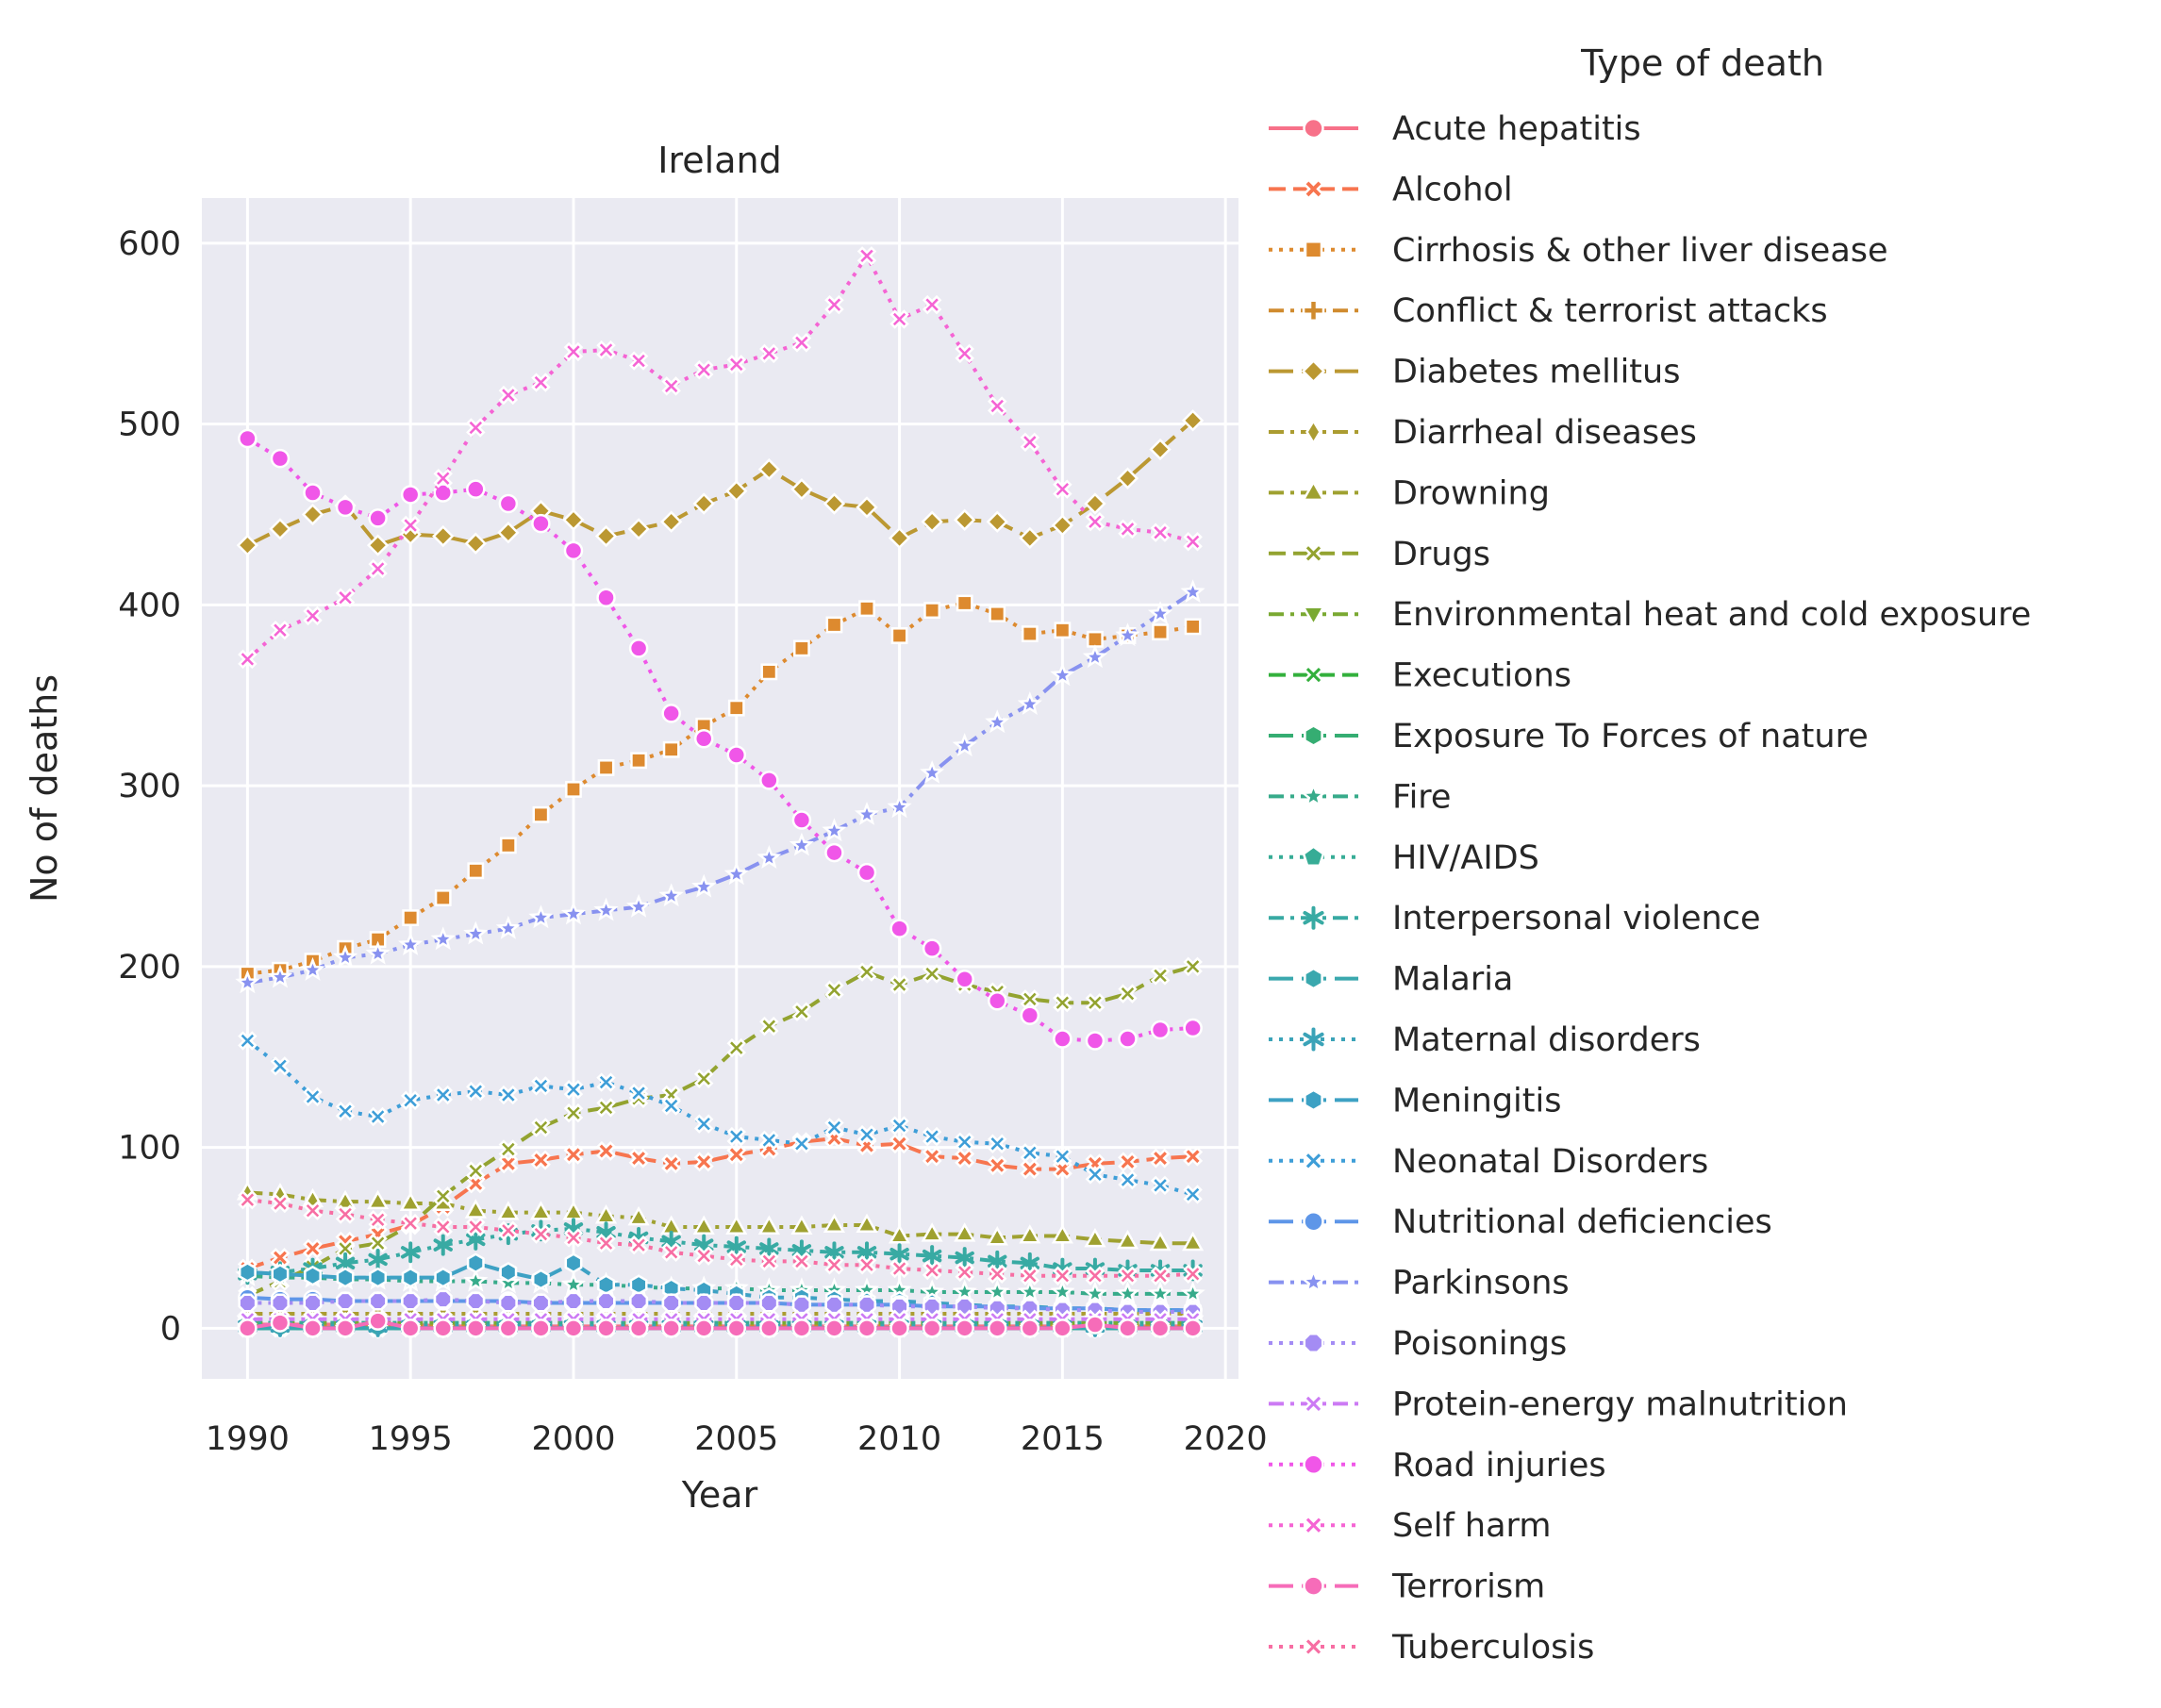  I want to click on legend-item: Fire, so click(1360, 797).